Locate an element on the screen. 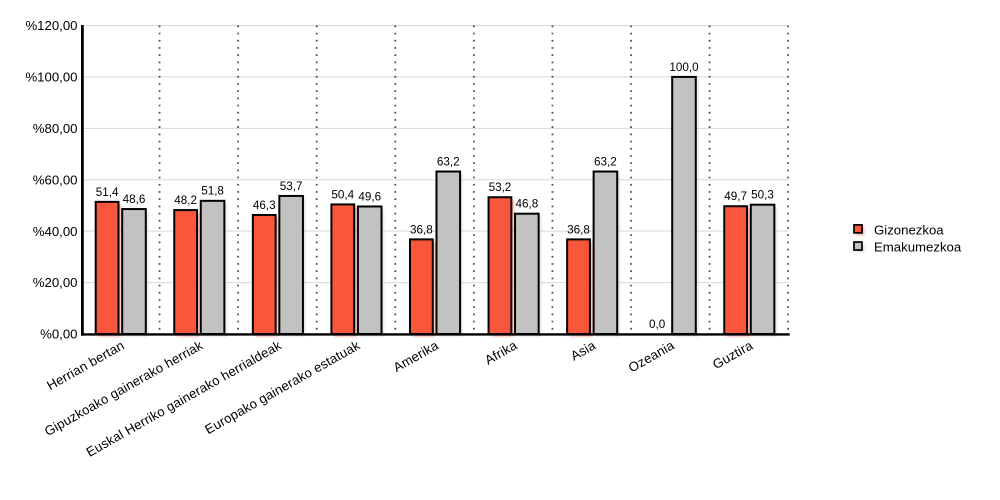 The image size is (1000, 500). svg-text: 49,7 is located at coordinates (735, 196).